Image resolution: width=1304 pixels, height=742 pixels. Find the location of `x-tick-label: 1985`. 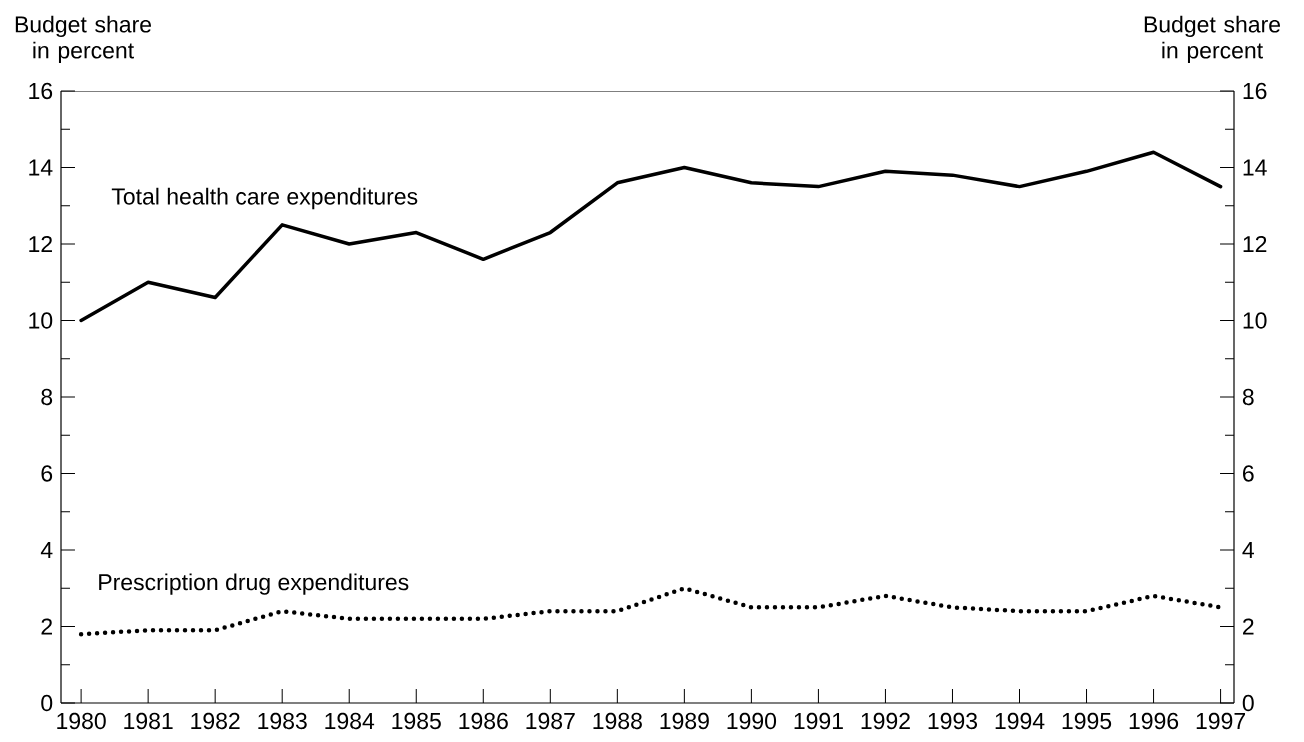

x-tick-label: 1985 is located at coordinates (416, 721).